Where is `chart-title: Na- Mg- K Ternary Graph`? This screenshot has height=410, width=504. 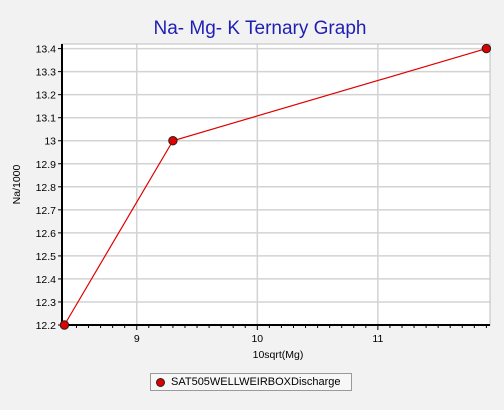 chart-title: Na- Mg- K Ternary Graph is located at coordinates (260, 28).